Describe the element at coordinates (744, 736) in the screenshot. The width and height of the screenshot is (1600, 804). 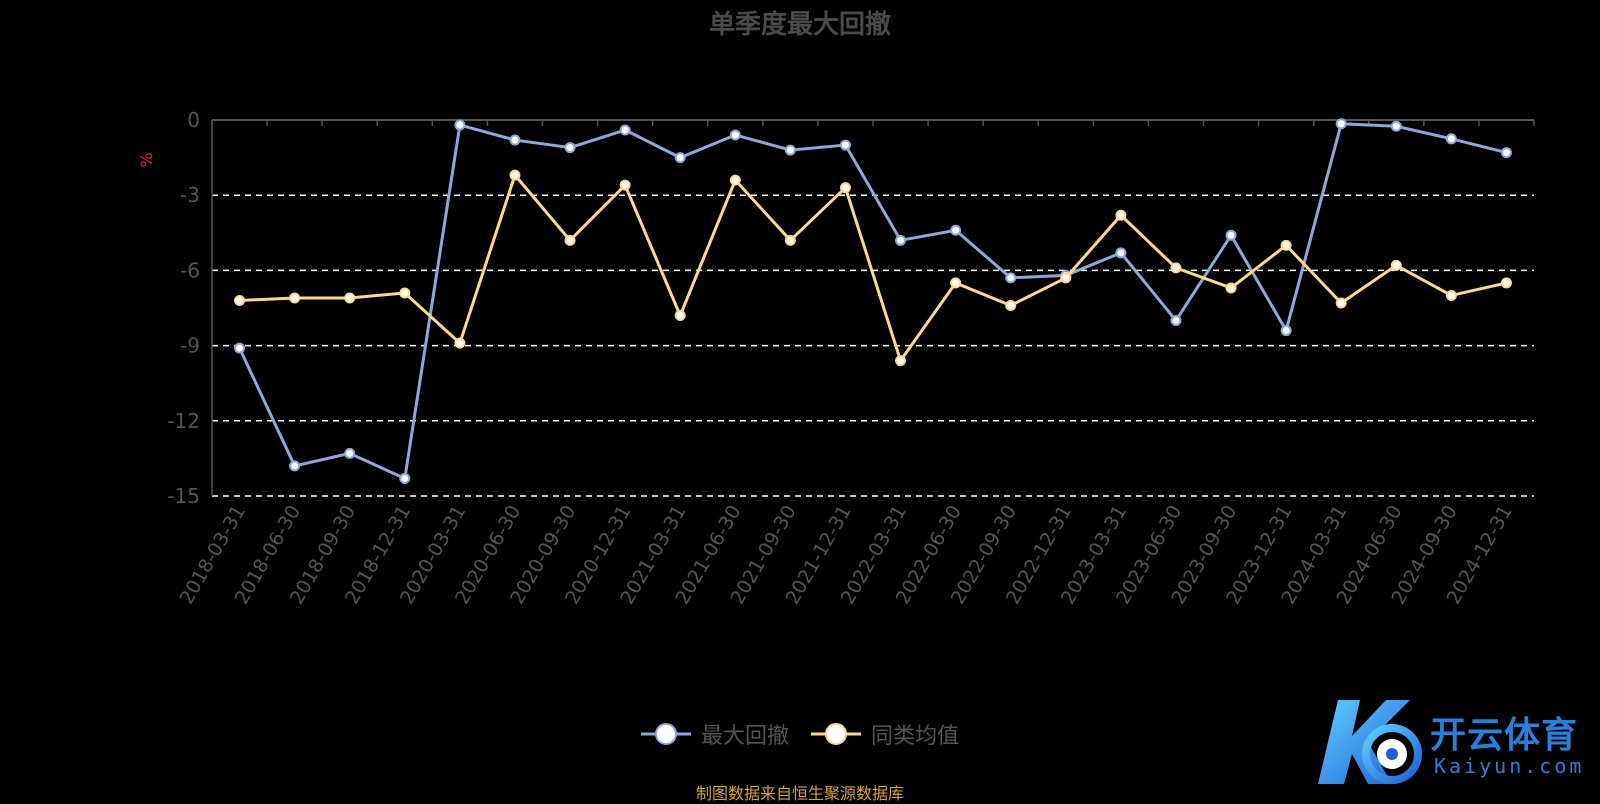
I see `legend-label-max-drawdown: 最大回撤` at that location.